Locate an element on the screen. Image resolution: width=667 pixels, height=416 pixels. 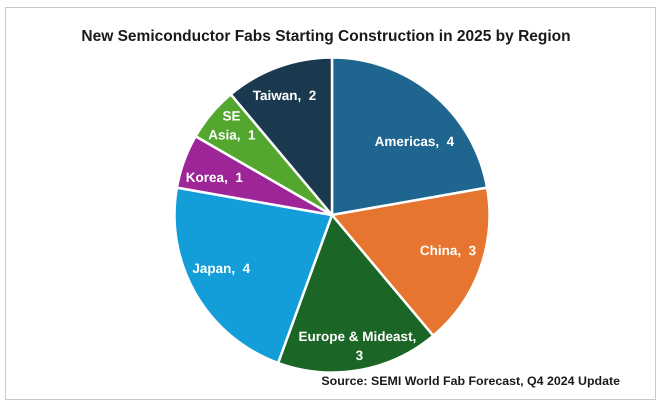
svg-text: Japan, 4 is located at coordinates (221, 268).